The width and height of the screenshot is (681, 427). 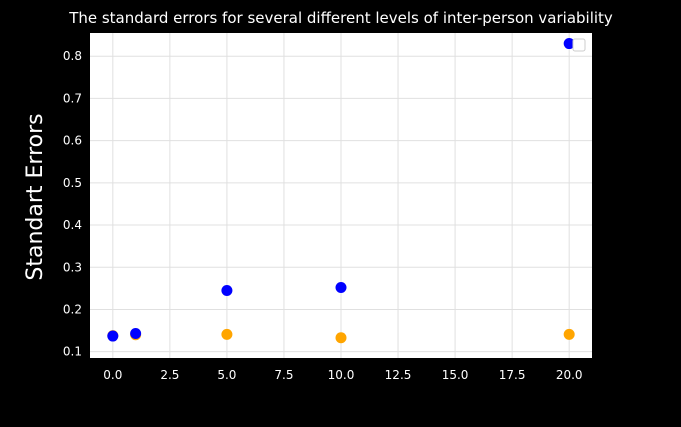 What do you see at coordinates (455, 375) in the screenshot?
I see `x-tick-label: 15.0` at bounding box center [455, 375].